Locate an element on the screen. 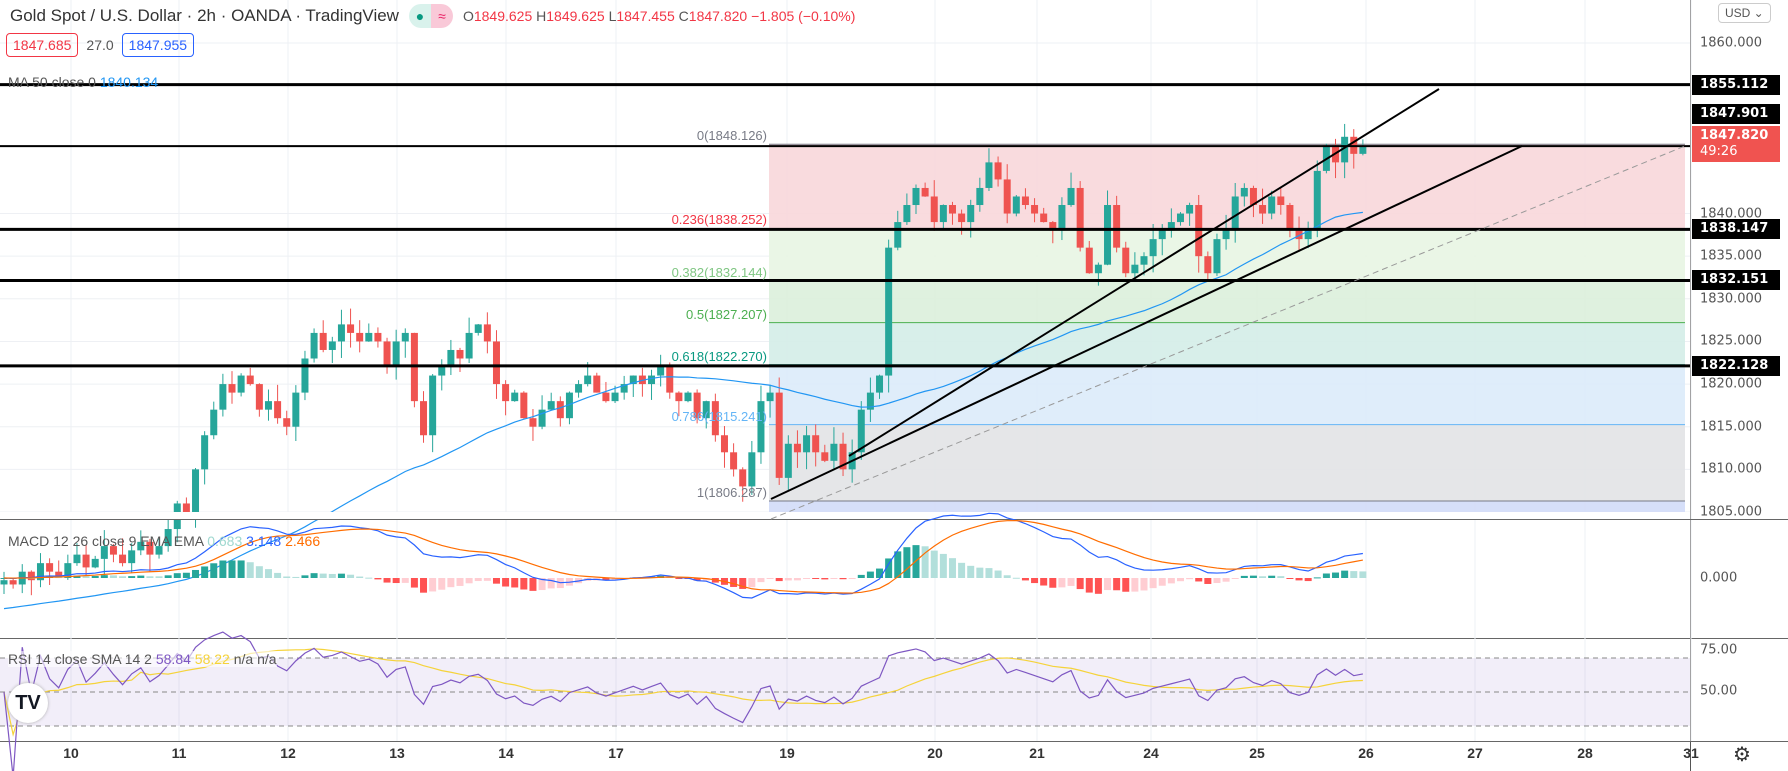  sell-button: 1847.685 is located at coordinates (42, 45).